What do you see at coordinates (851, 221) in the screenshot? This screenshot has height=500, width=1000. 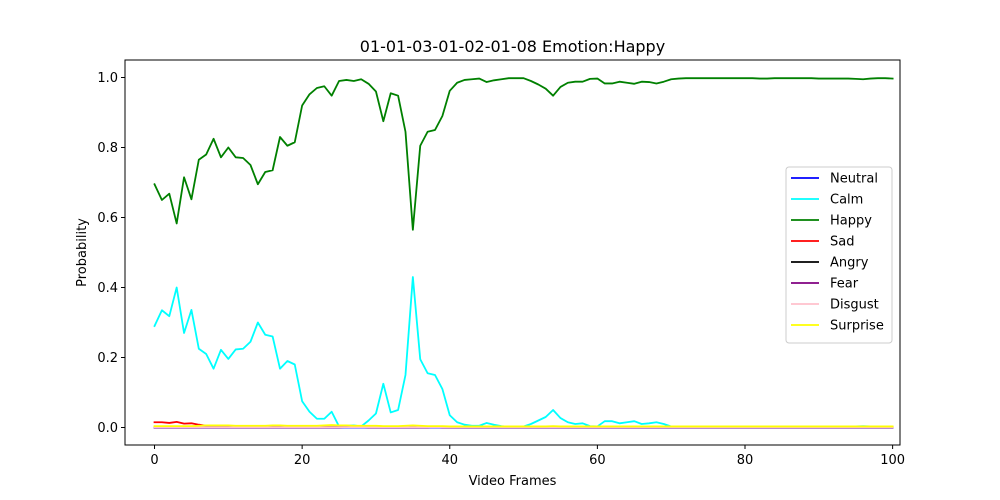 I see `legend-label-happy: Happy` at bounding box center [851, 221].